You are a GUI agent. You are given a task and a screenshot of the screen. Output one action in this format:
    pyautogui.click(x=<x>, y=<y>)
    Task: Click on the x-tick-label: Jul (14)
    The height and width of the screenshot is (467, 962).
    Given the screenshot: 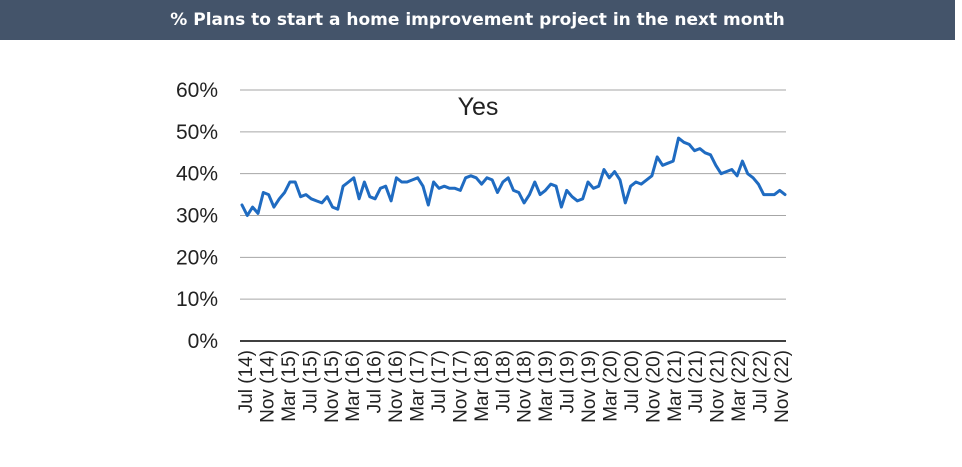 What is the action you would take?
    pyautogui.click(x=246, y=381)
    